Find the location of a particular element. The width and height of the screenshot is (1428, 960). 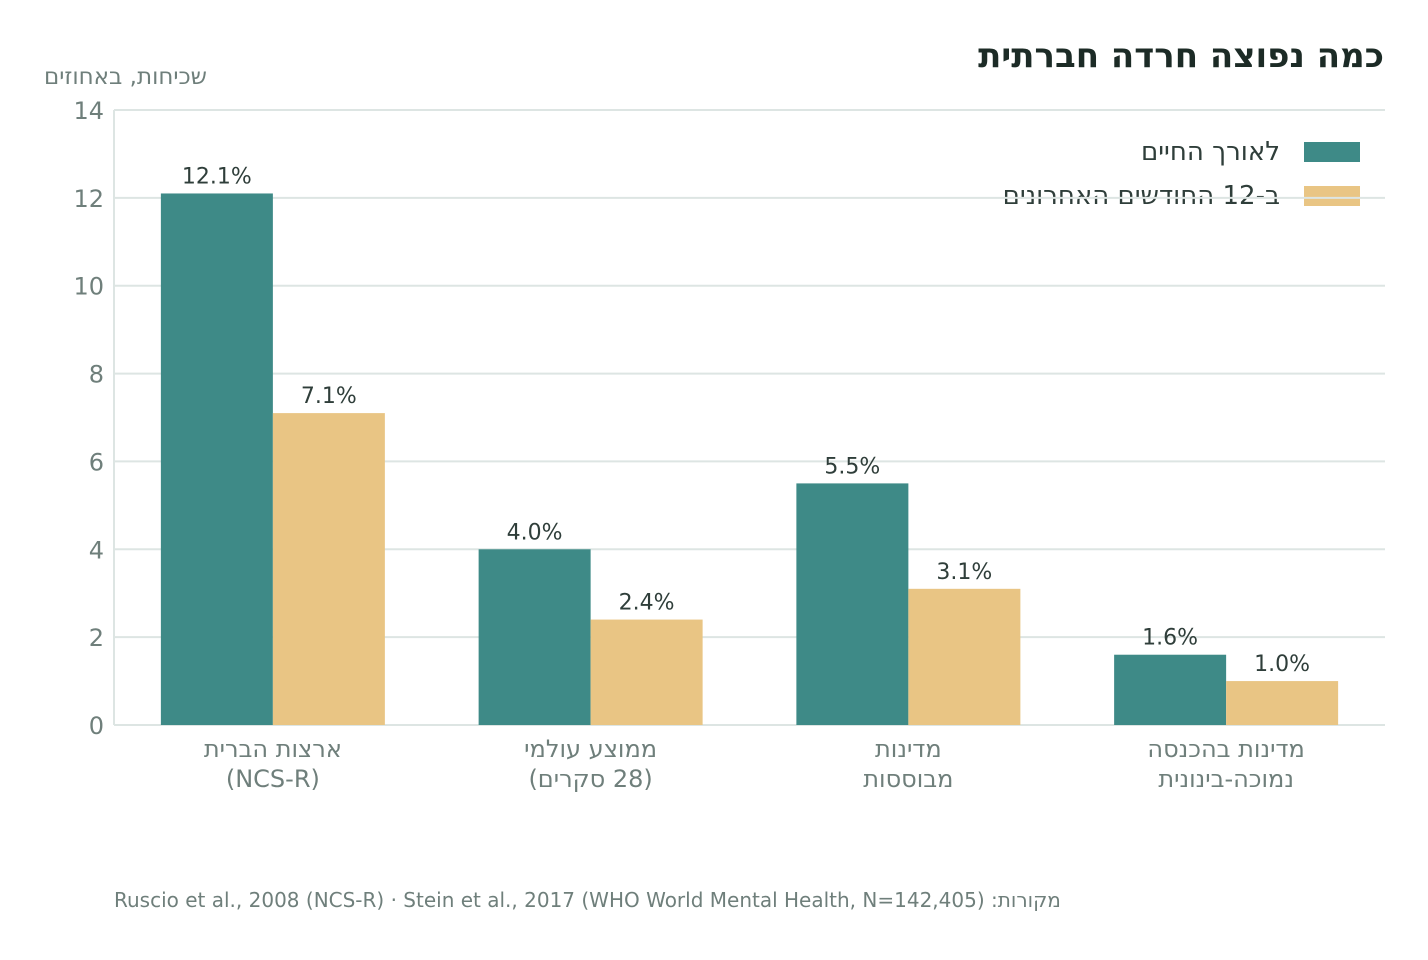

data-label: 1.0% is located at coordinates (1282, 664).